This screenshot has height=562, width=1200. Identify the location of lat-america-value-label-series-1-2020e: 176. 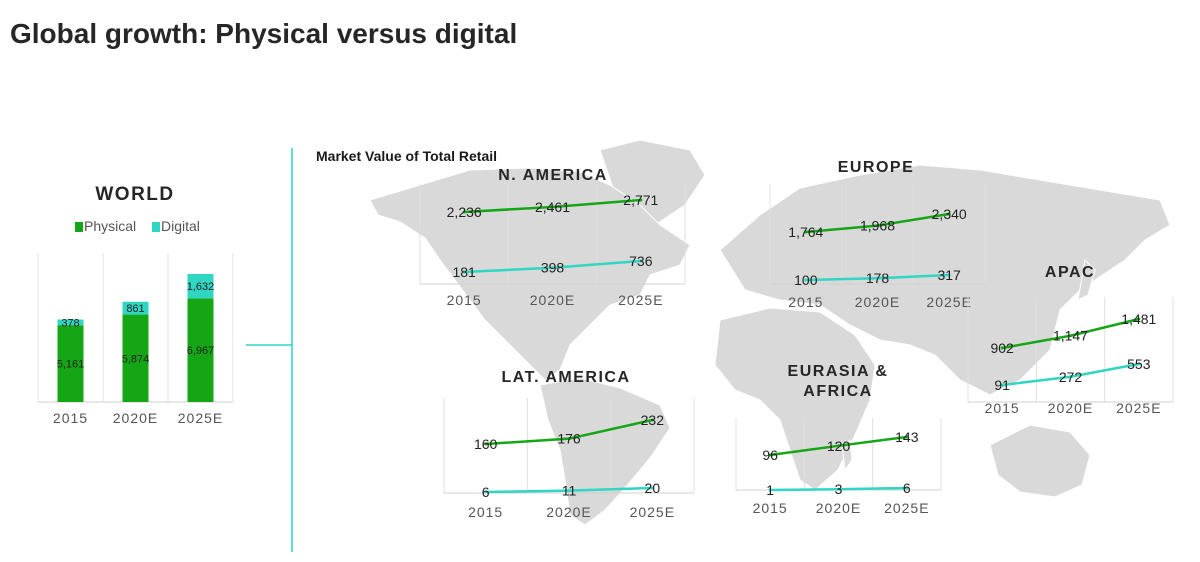
(569, 439).